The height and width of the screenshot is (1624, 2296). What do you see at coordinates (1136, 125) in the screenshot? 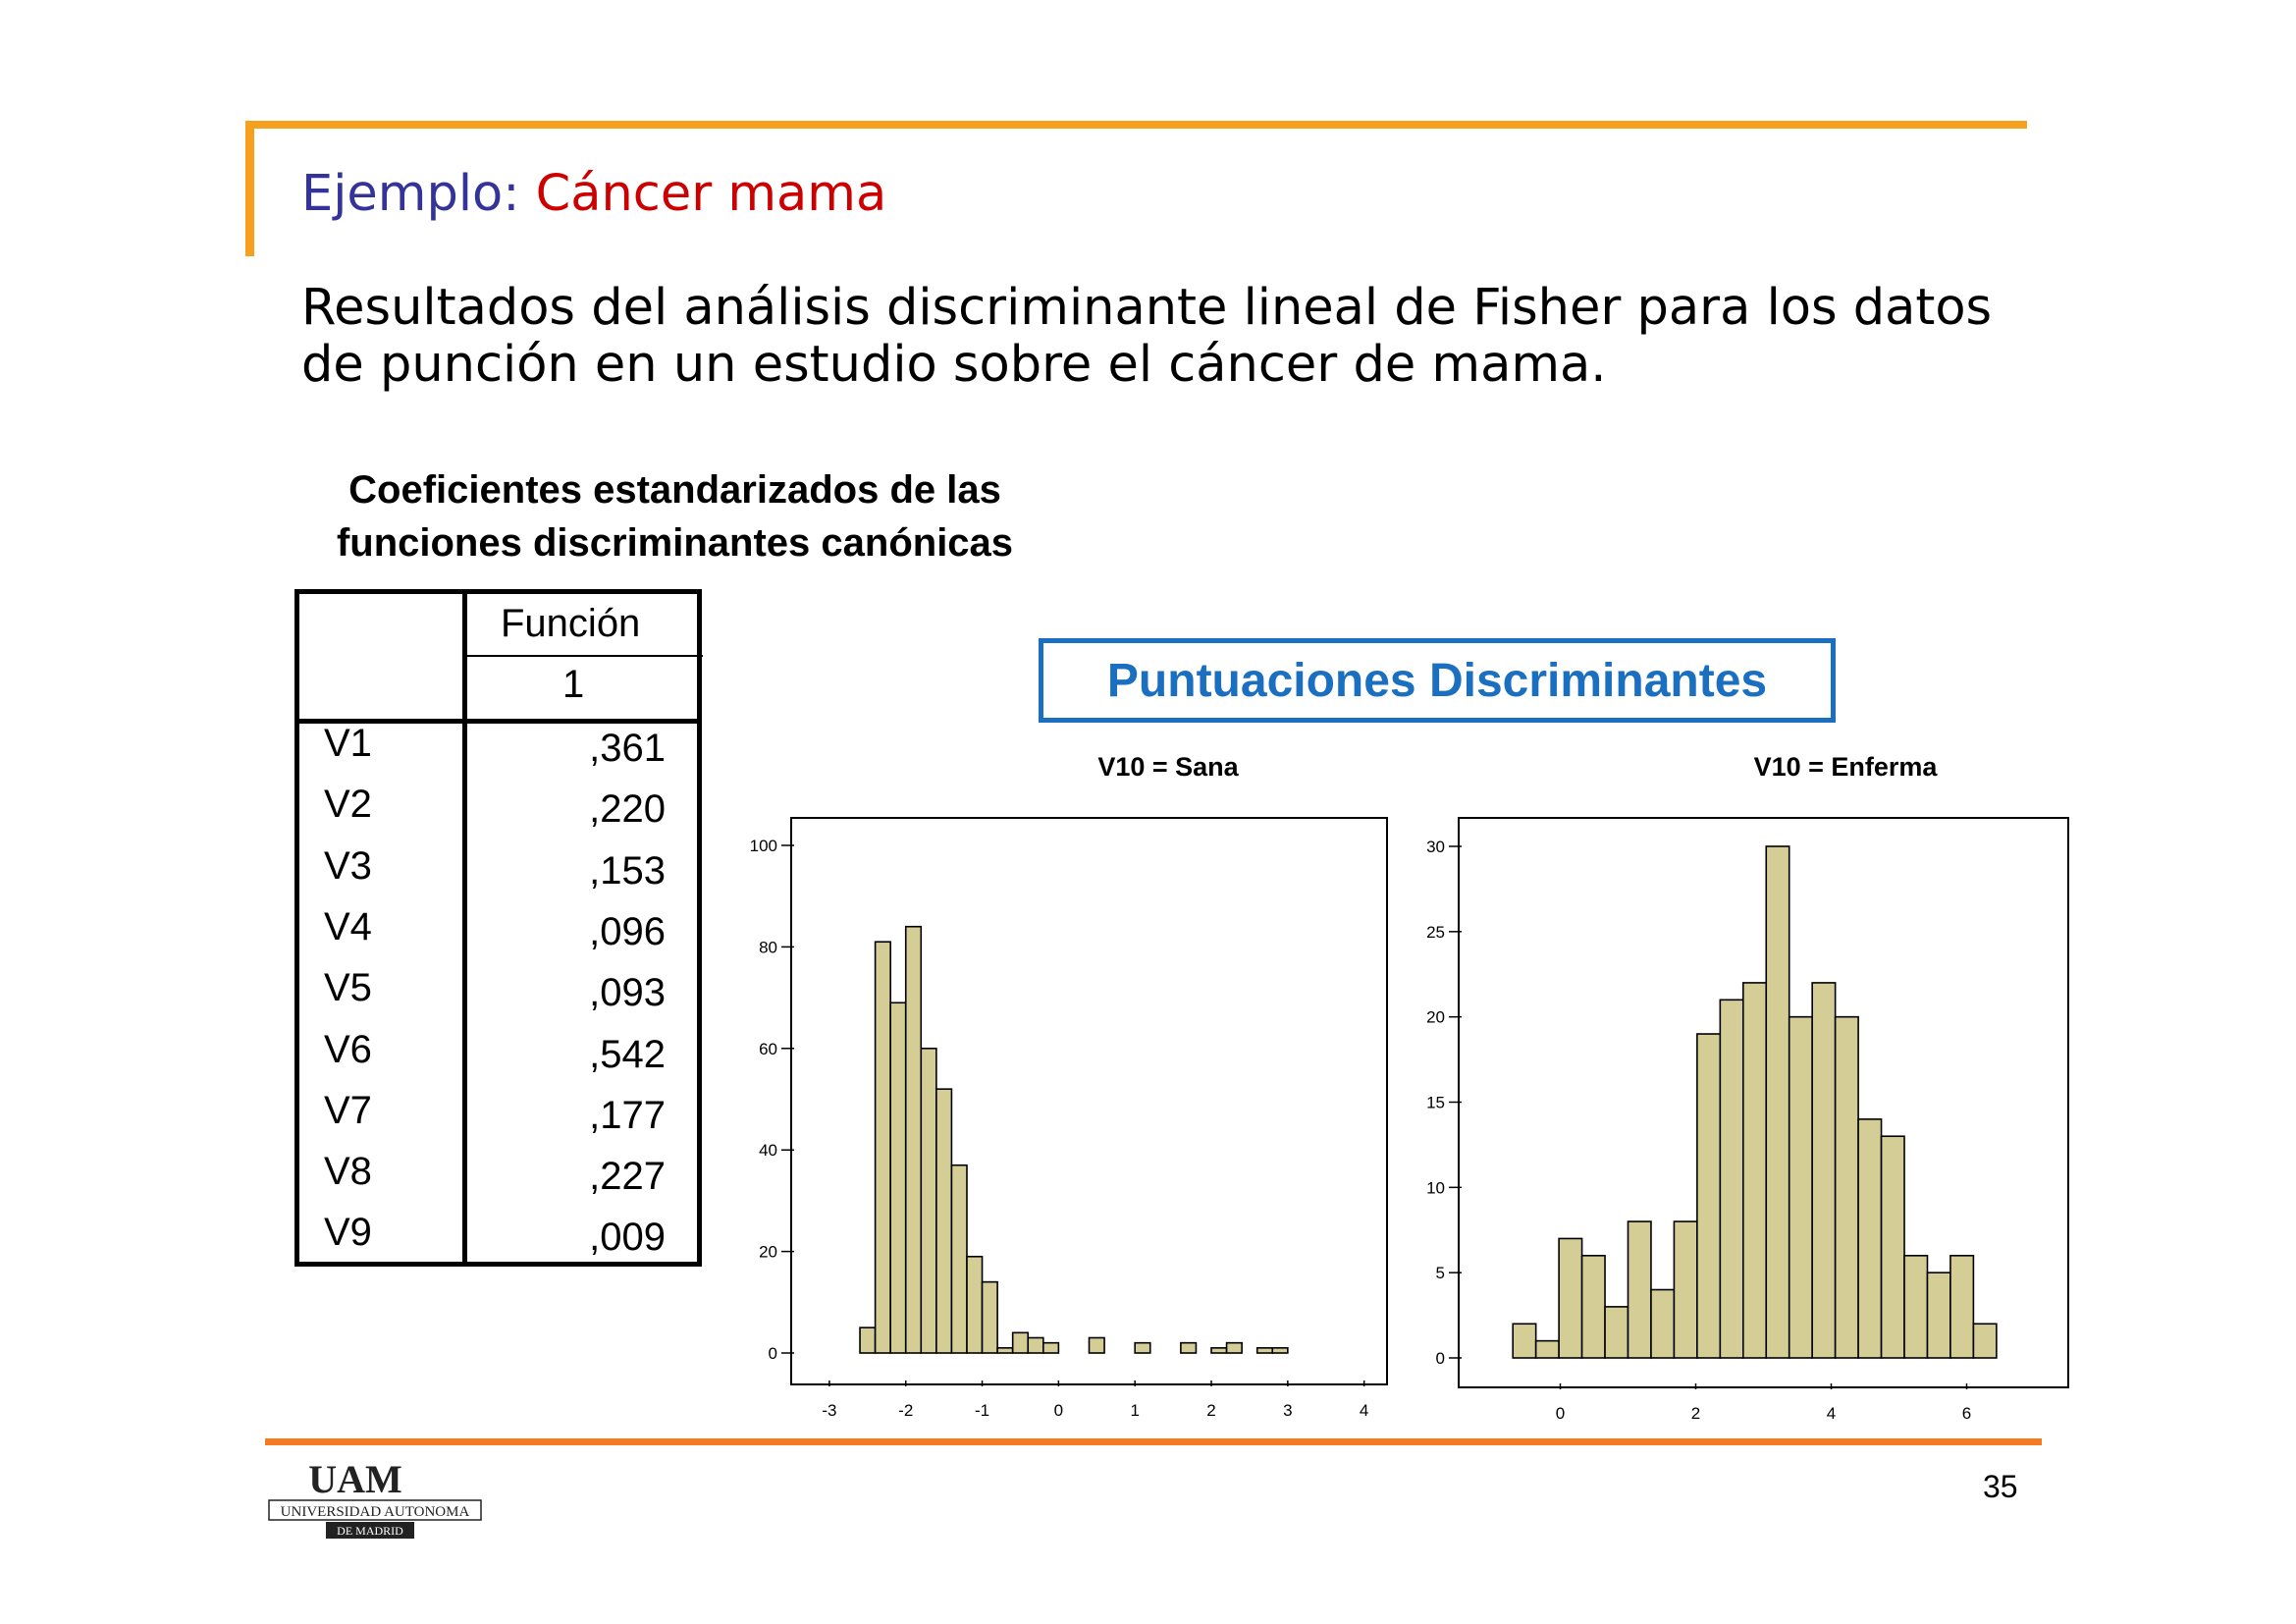
I see `top-accent-bar` at bounding box center [1136, 125].